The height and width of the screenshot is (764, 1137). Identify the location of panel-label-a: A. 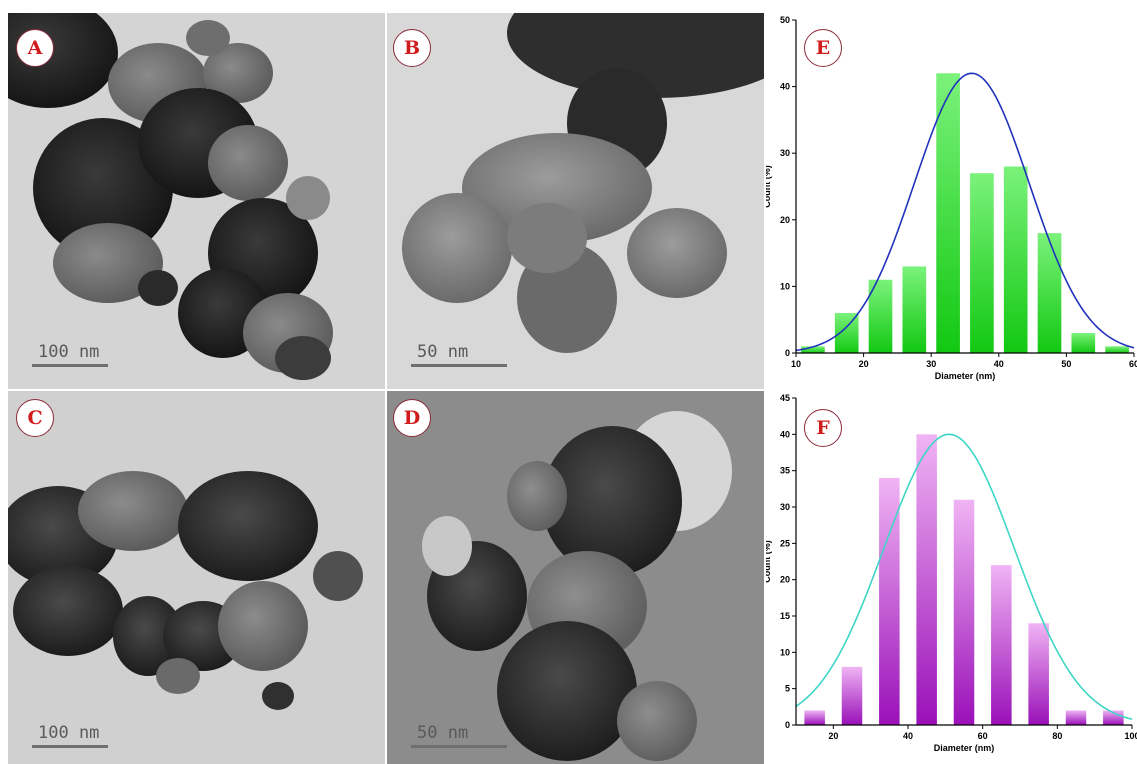
(35, 48).